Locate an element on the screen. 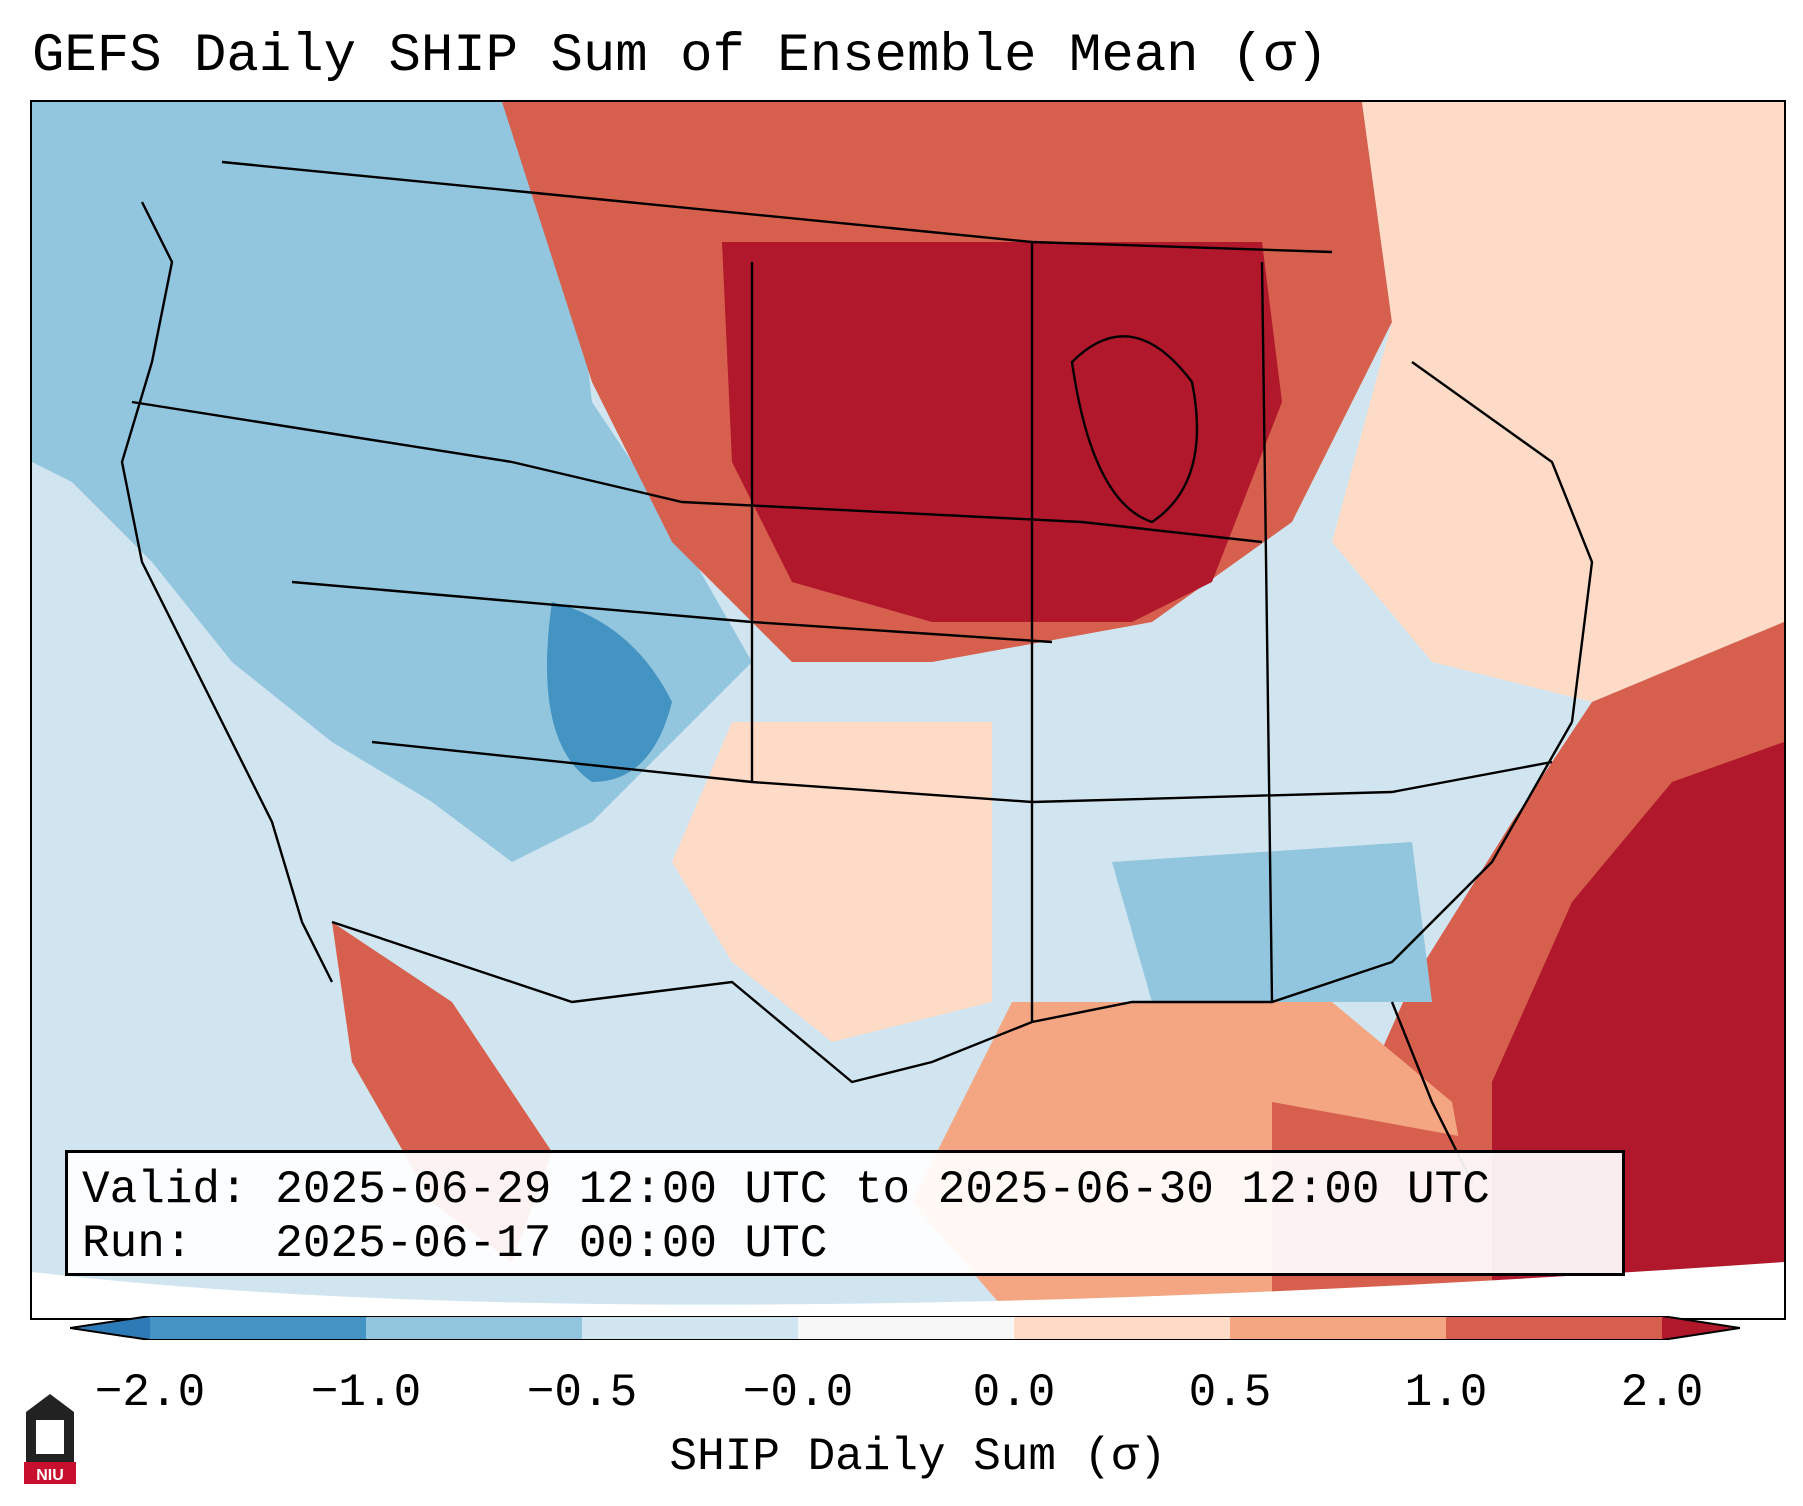  positive-anomaly-northeast is located at coordinates (1558, 402).